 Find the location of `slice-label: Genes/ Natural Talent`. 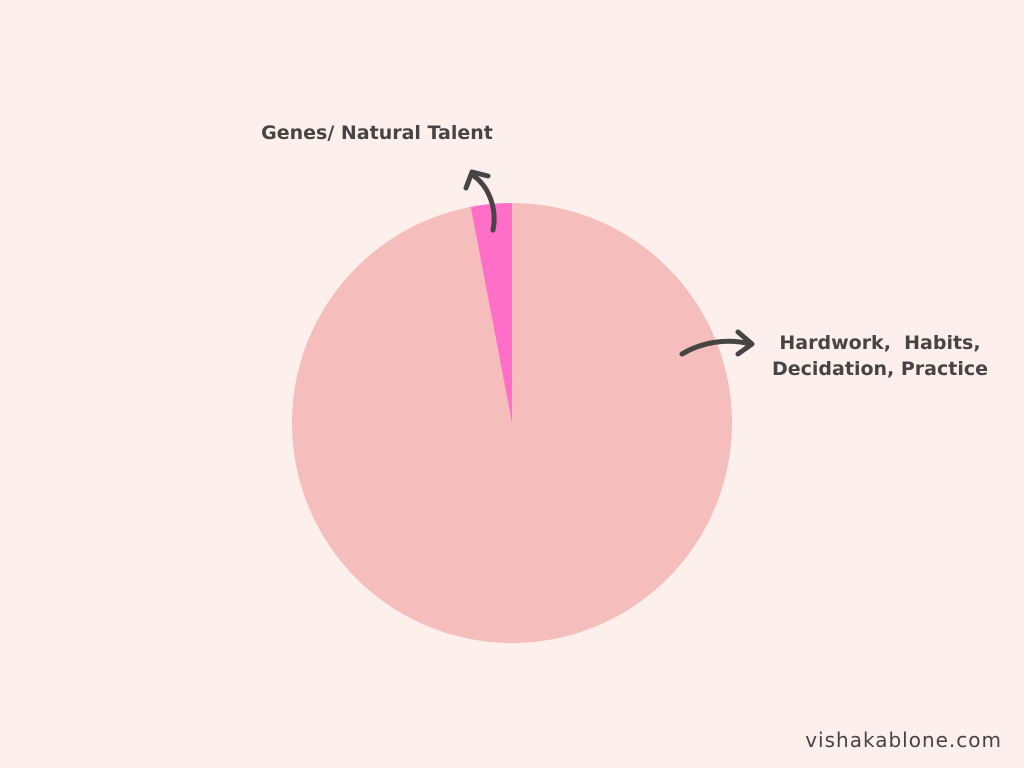

slice-label: Genes/ Natural Talent is located at coordinates (377, 133).